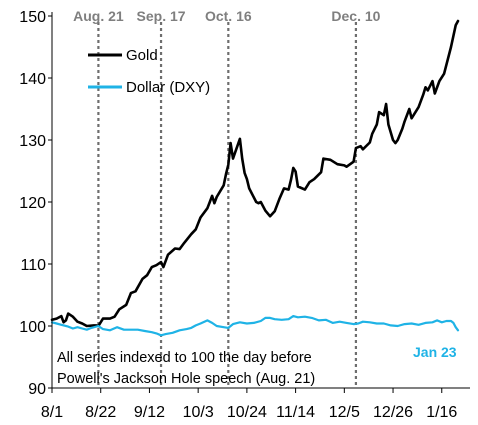 This screenshot has height=425, width=478. What do you see at coordinates (52, 412) in the screenshot?
I see `x-tick-label: 8/1` at bounding box center [52, 412].